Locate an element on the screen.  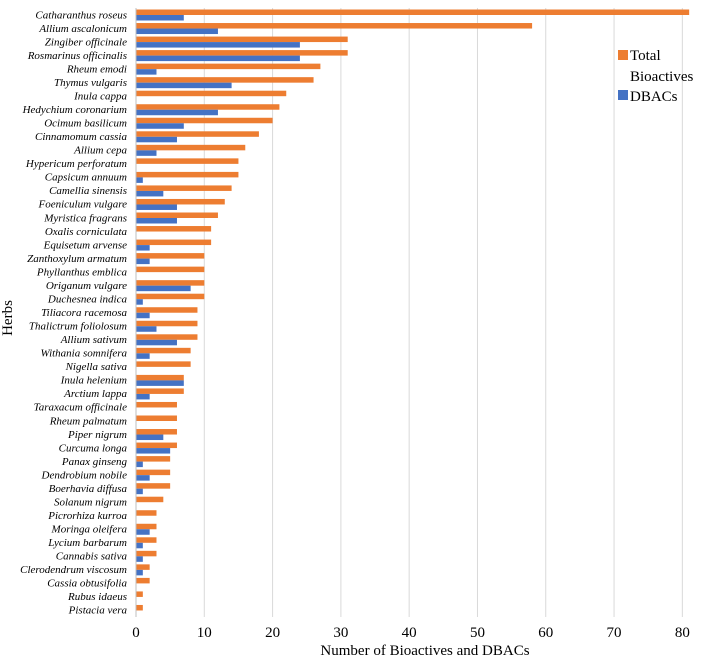
bar-total-bioactives-piper-nigrum is located at coordinates (156, 432).